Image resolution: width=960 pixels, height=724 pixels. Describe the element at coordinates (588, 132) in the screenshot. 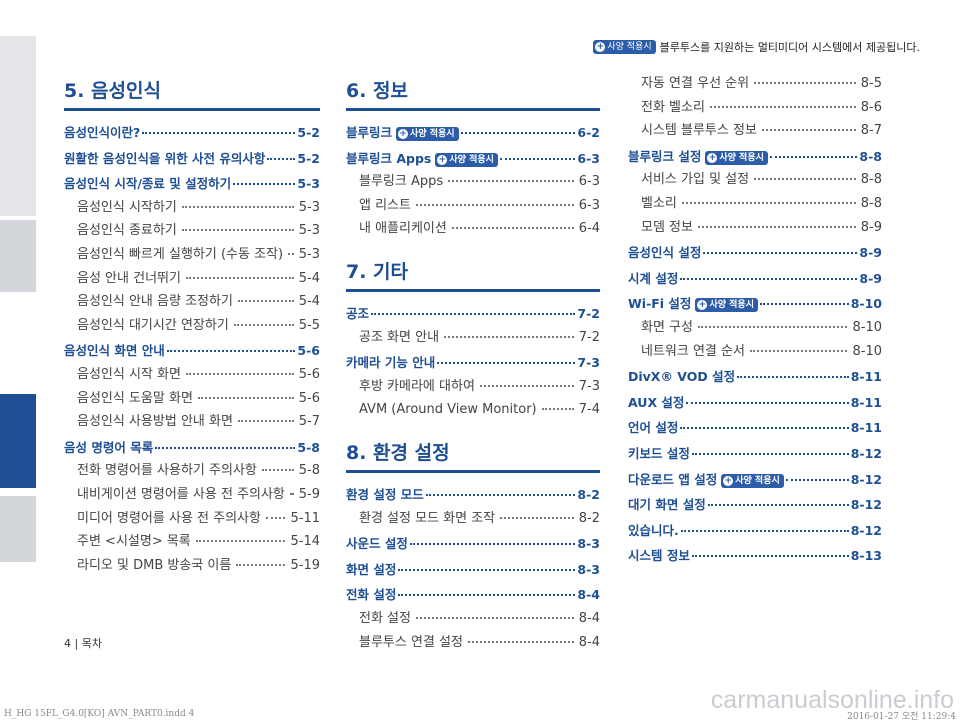

I see `toc-page-number: 6-2` at that location.